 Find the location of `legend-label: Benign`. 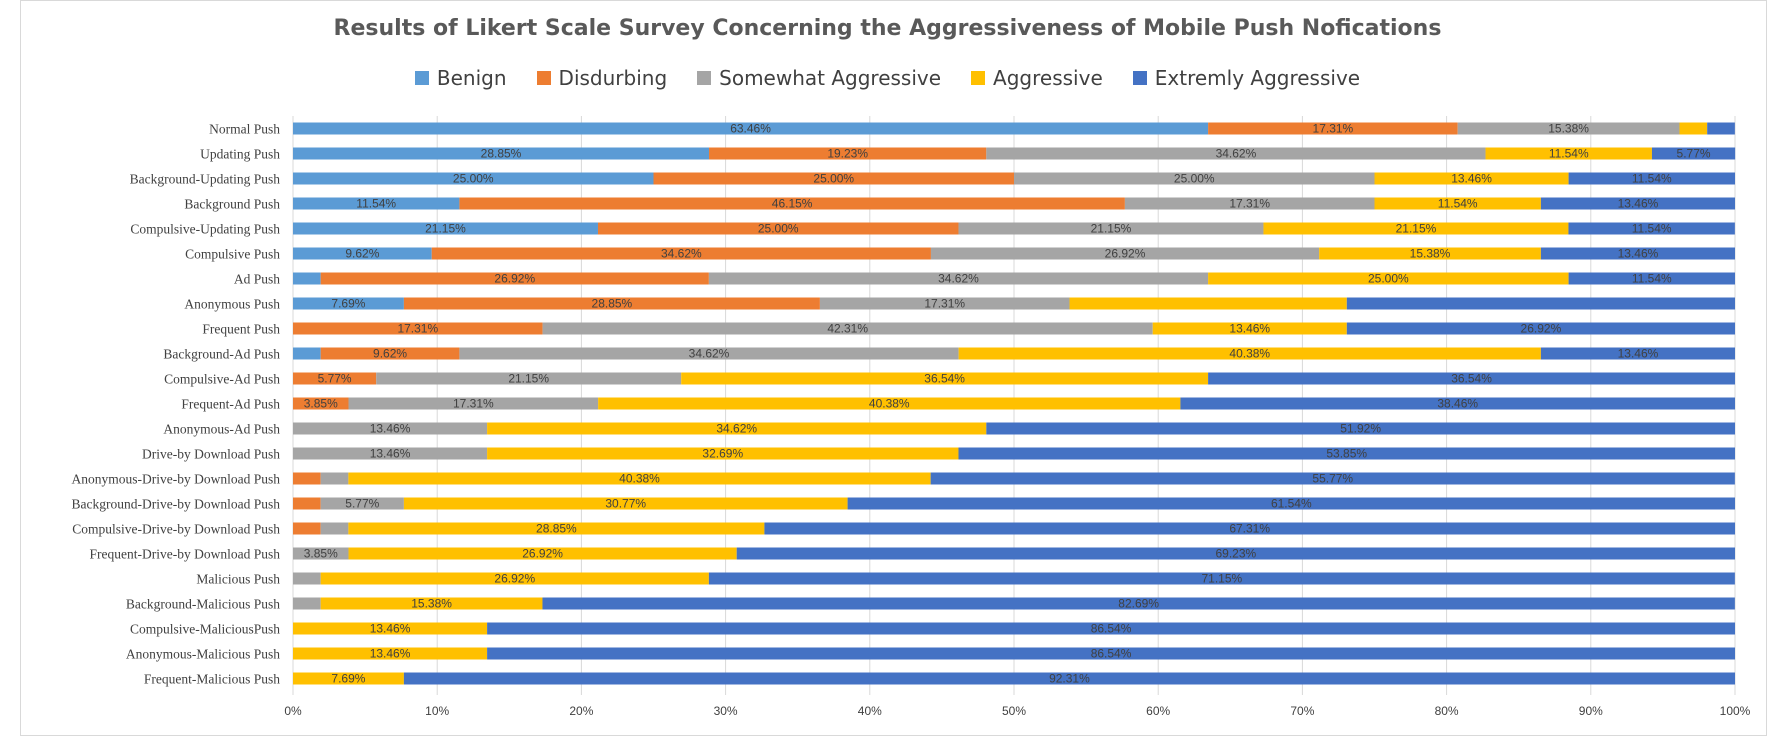

legend-label: Benign is located at coordinates (471, 78).